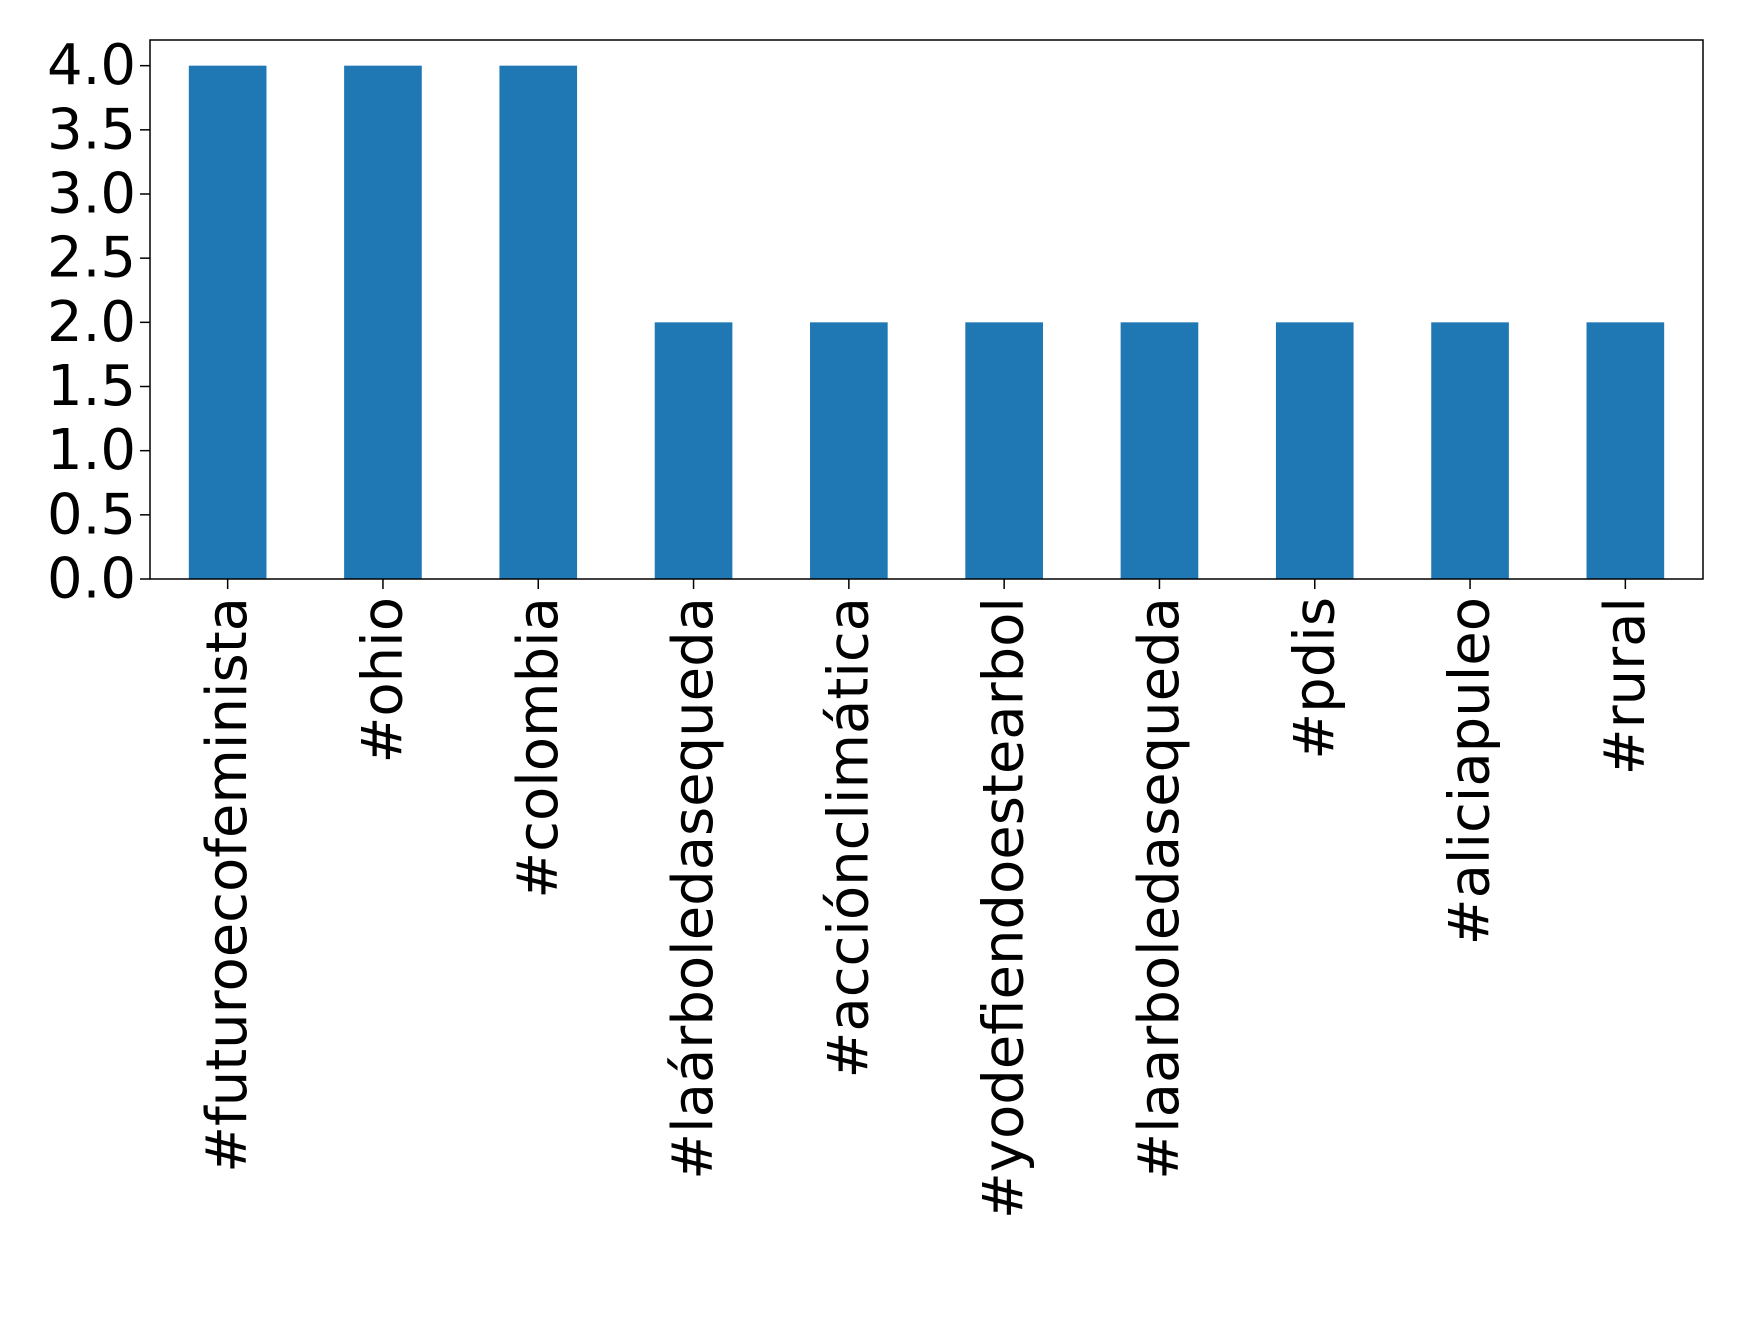 The height and width of the screenshot is (1322, 1739). What do you see at coordinates (91, 450) in the screenshot?
I see `y-tick-label: 1.0` at bounding box center [91, 450].